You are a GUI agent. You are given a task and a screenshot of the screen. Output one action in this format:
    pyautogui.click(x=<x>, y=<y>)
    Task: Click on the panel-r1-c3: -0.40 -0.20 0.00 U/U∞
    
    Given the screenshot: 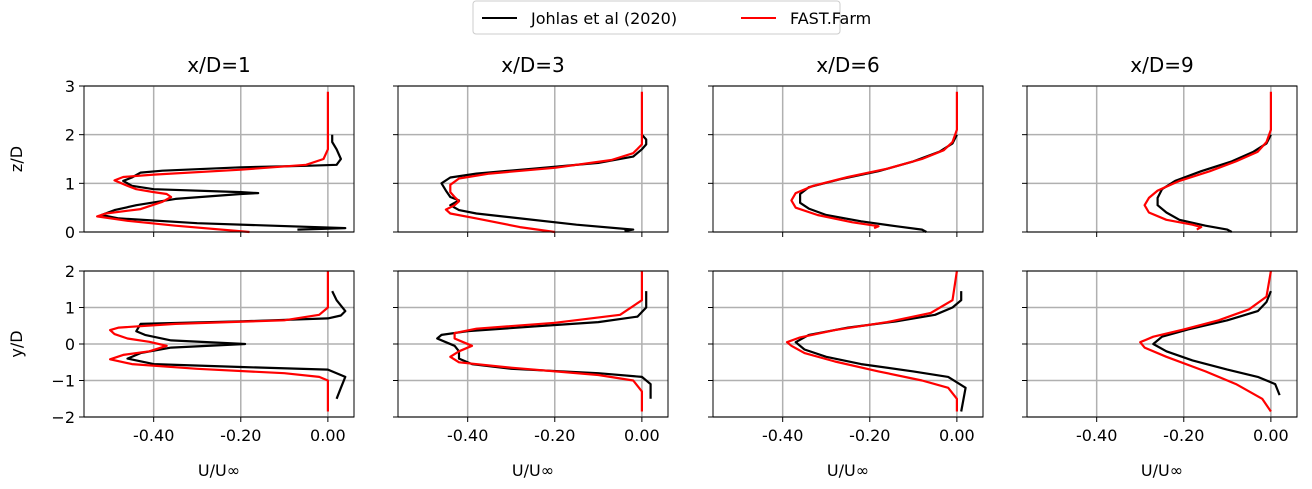 What is the action you would take?
    pyautogui.click(x=1160, y=375)
    